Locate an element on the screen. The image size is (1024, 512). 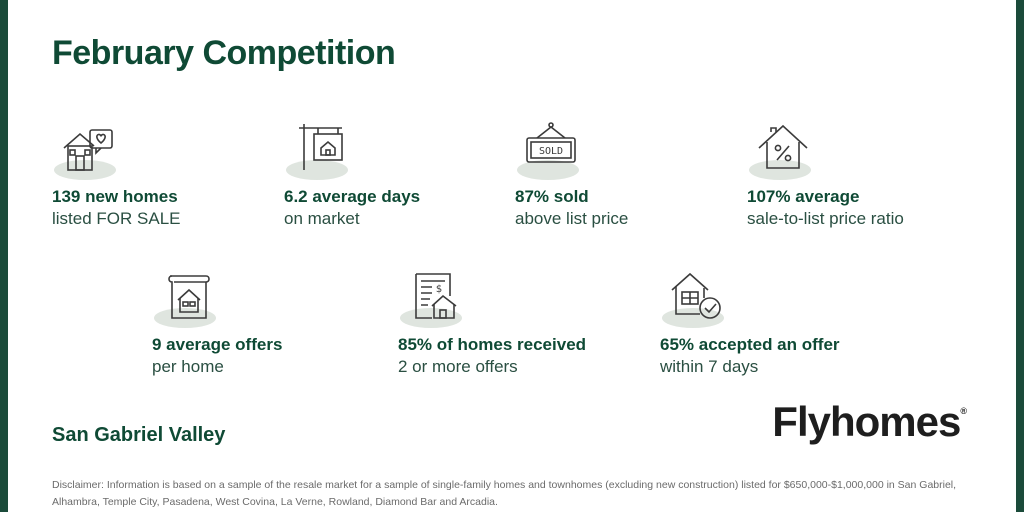
stat-sale-to-list: 107% average sale-to-list price ratio is located at coordinates (867, 175).